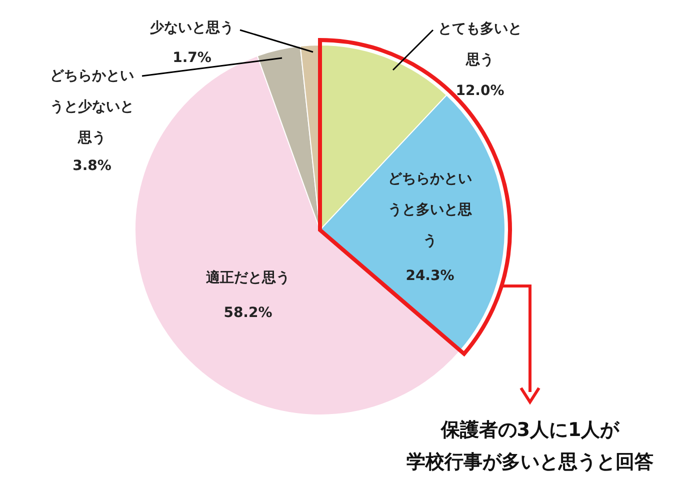 Image resolution: width=700 pixels, height=493 pixels. Describe the element at coordinates (430, 276) in the screenshot. I see `data-label: 24.3%` at that location.